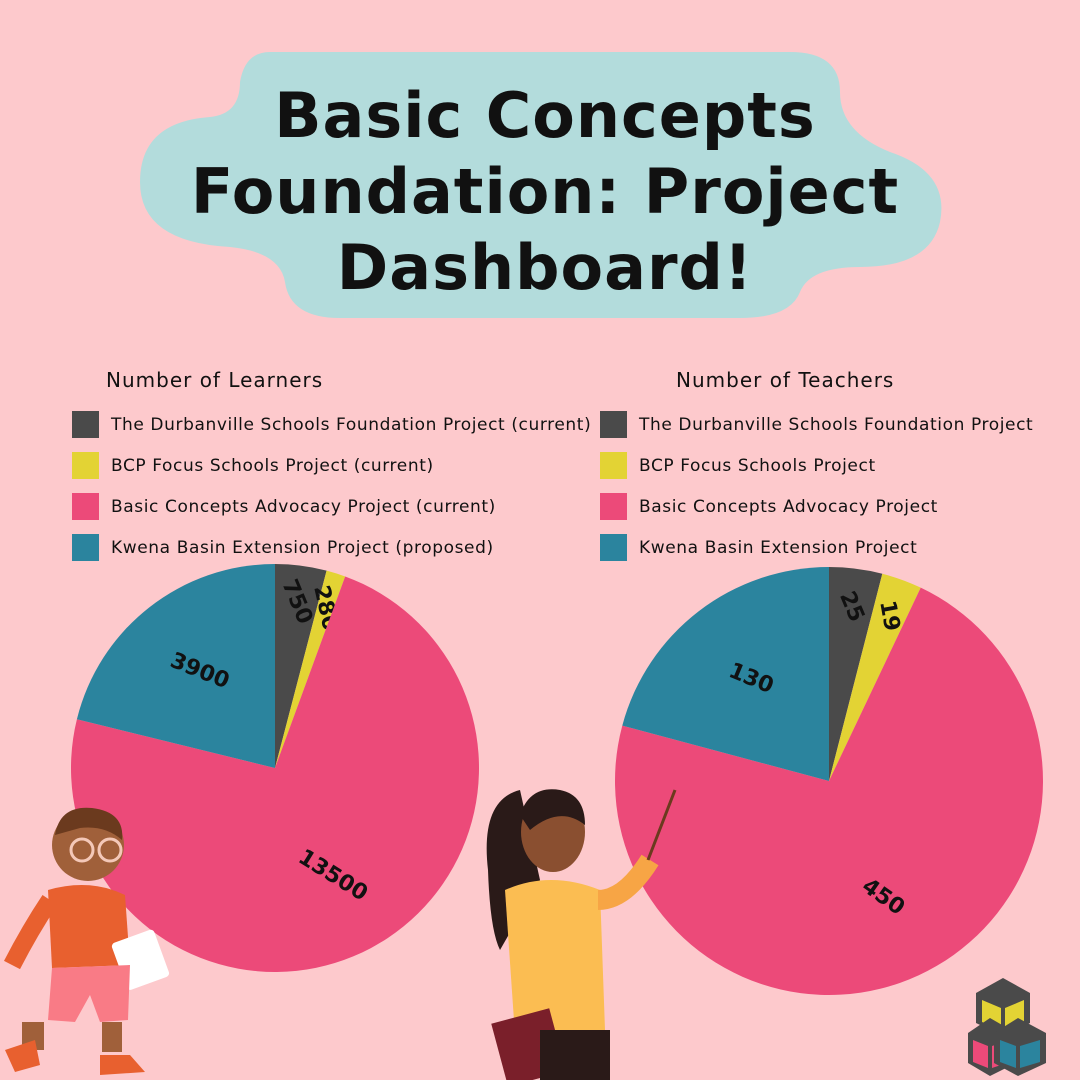 This screenshot has height=1080, width=1080. I want to click on legend-item: Kwena Basin Extension Project, so click(816, 547).